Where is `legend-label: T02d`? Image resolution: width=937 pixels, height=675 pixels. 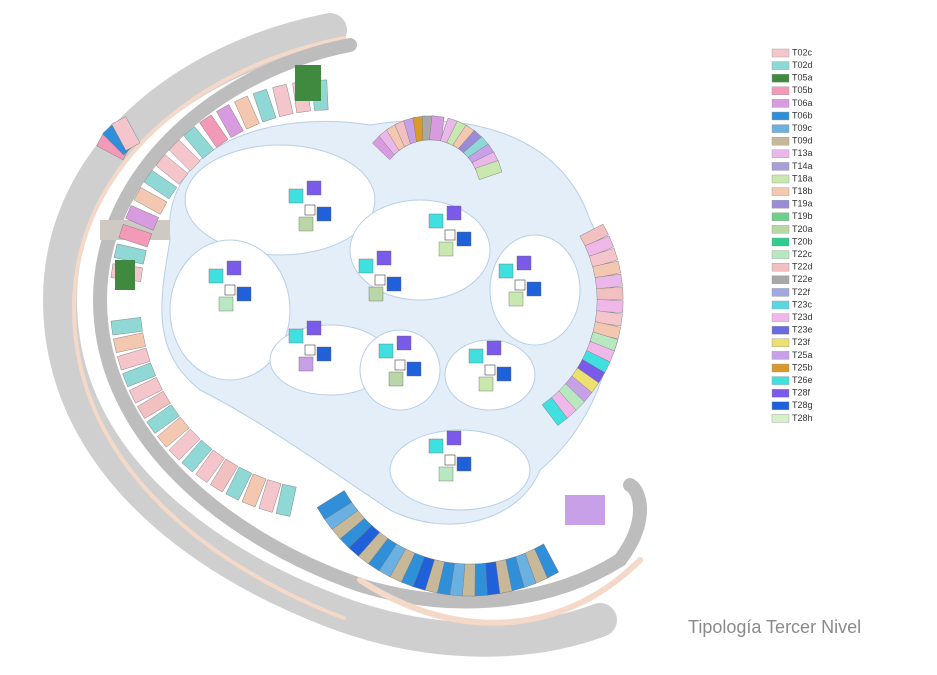 legend-label: T02d is located at coordinates (802, 65).